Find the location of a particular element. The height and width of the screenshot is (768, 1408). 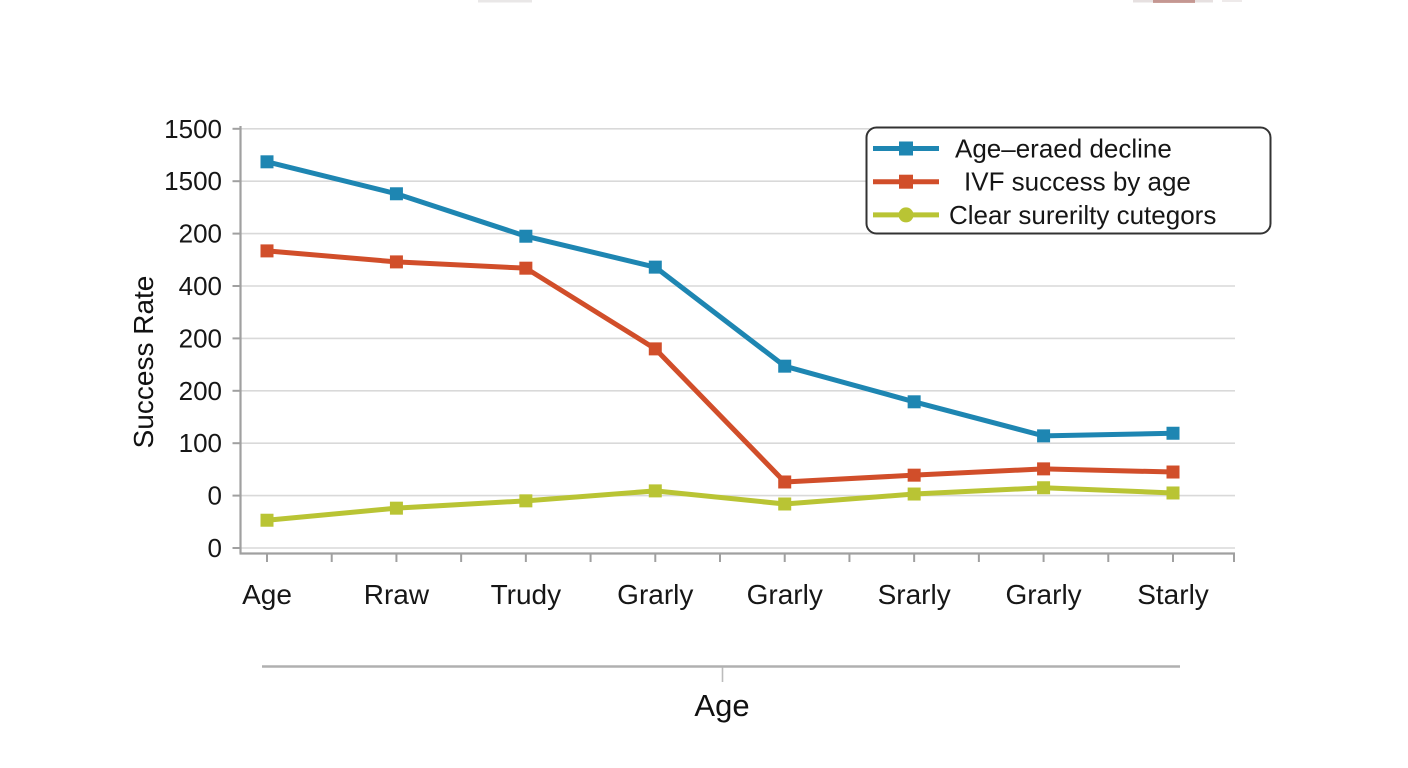

legend-label: IVF success by age is located at coordinates (1077, 182).